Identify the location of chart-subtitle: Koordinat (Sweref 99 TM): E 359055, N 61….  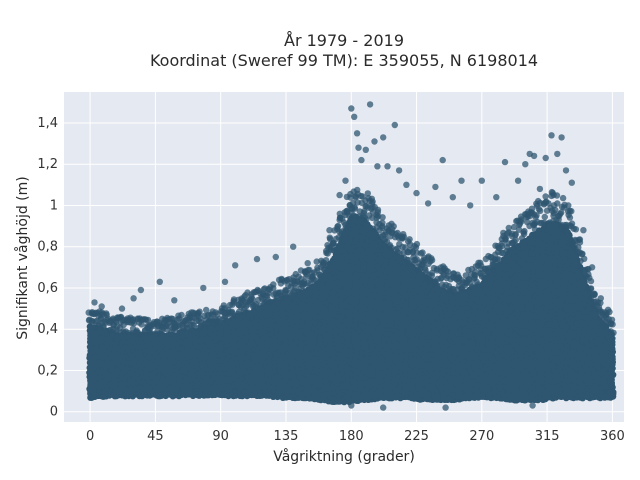
(344, 60).